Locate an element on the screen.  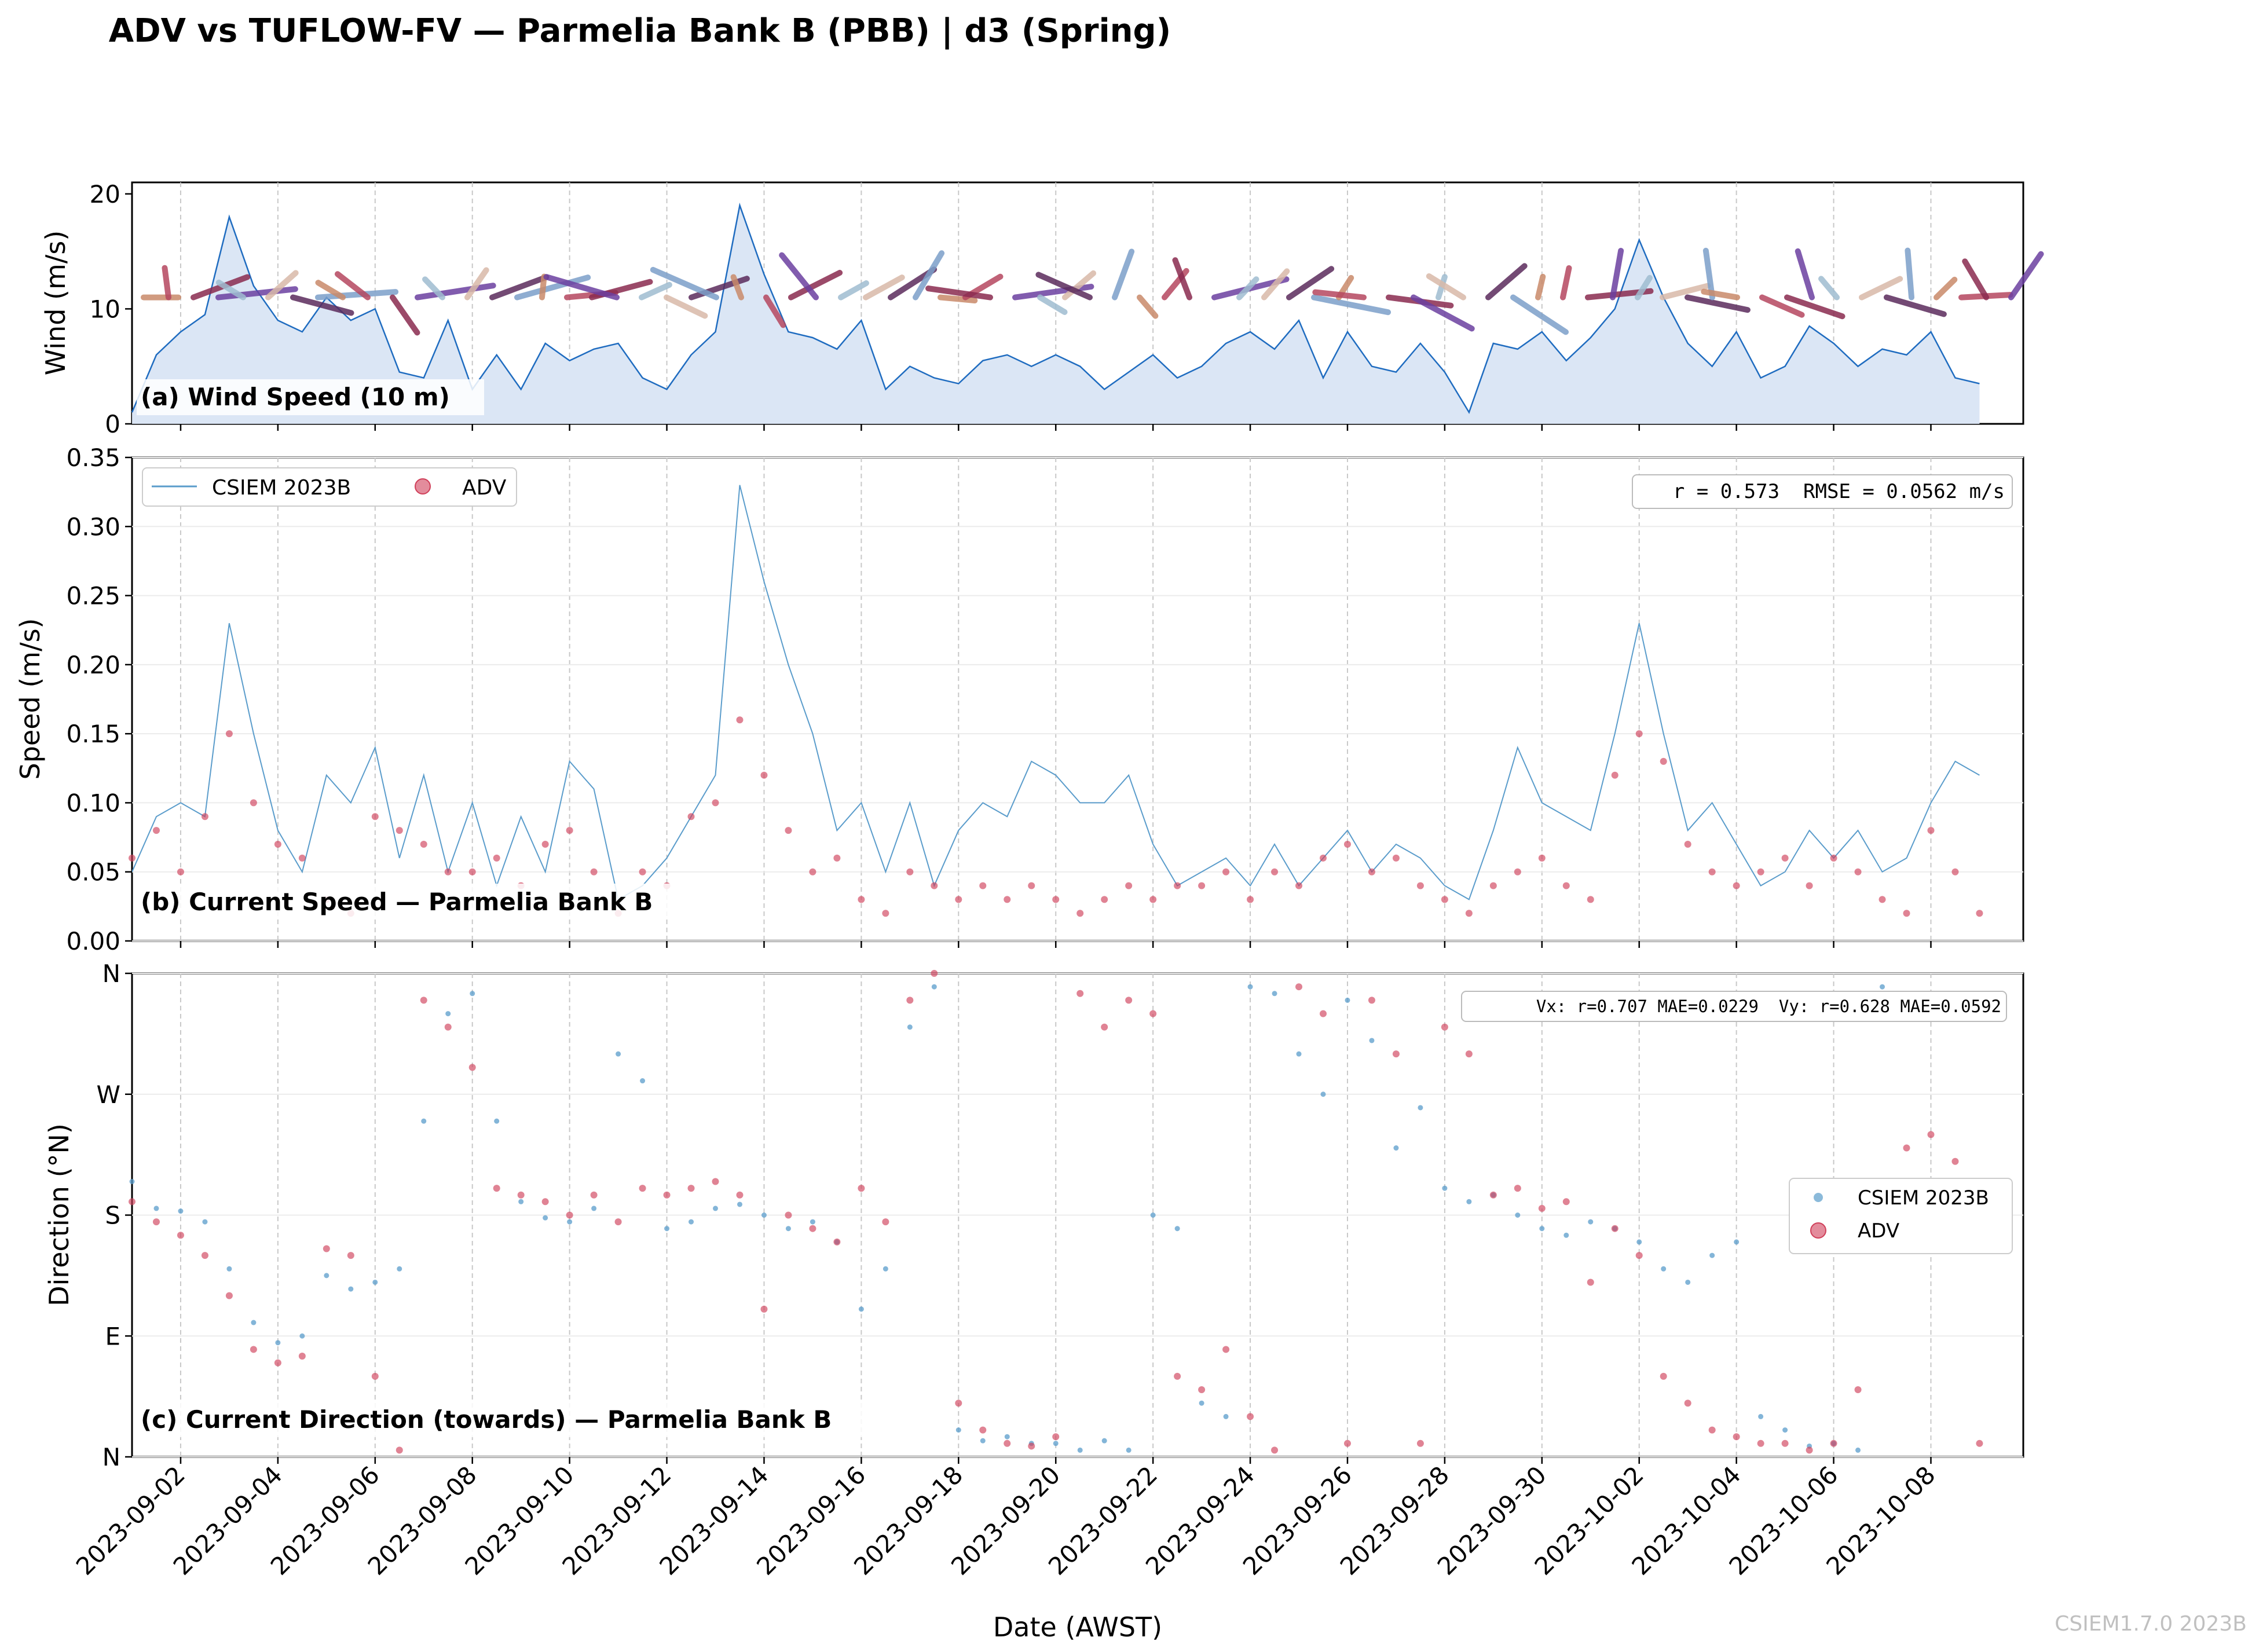
panel-b-y-ticks: 0.00 0.05 0.10 0.15 0.20 0.25 0.30 0.35 is located at coordinates (99, 700).